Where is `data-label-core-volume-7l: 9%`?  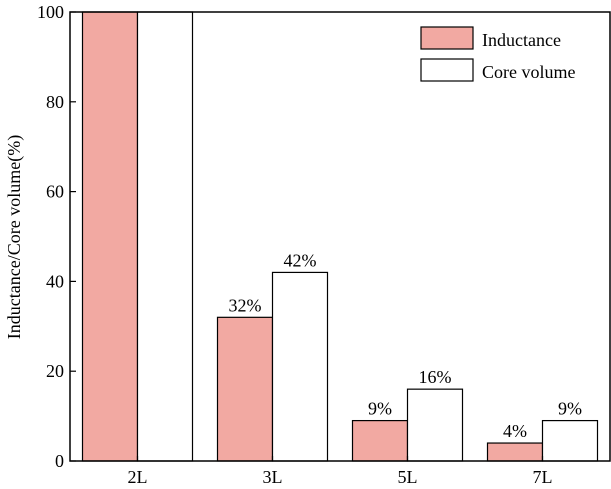
data-label-core-volume-7l: 9% is located at coordinates (570, 409).